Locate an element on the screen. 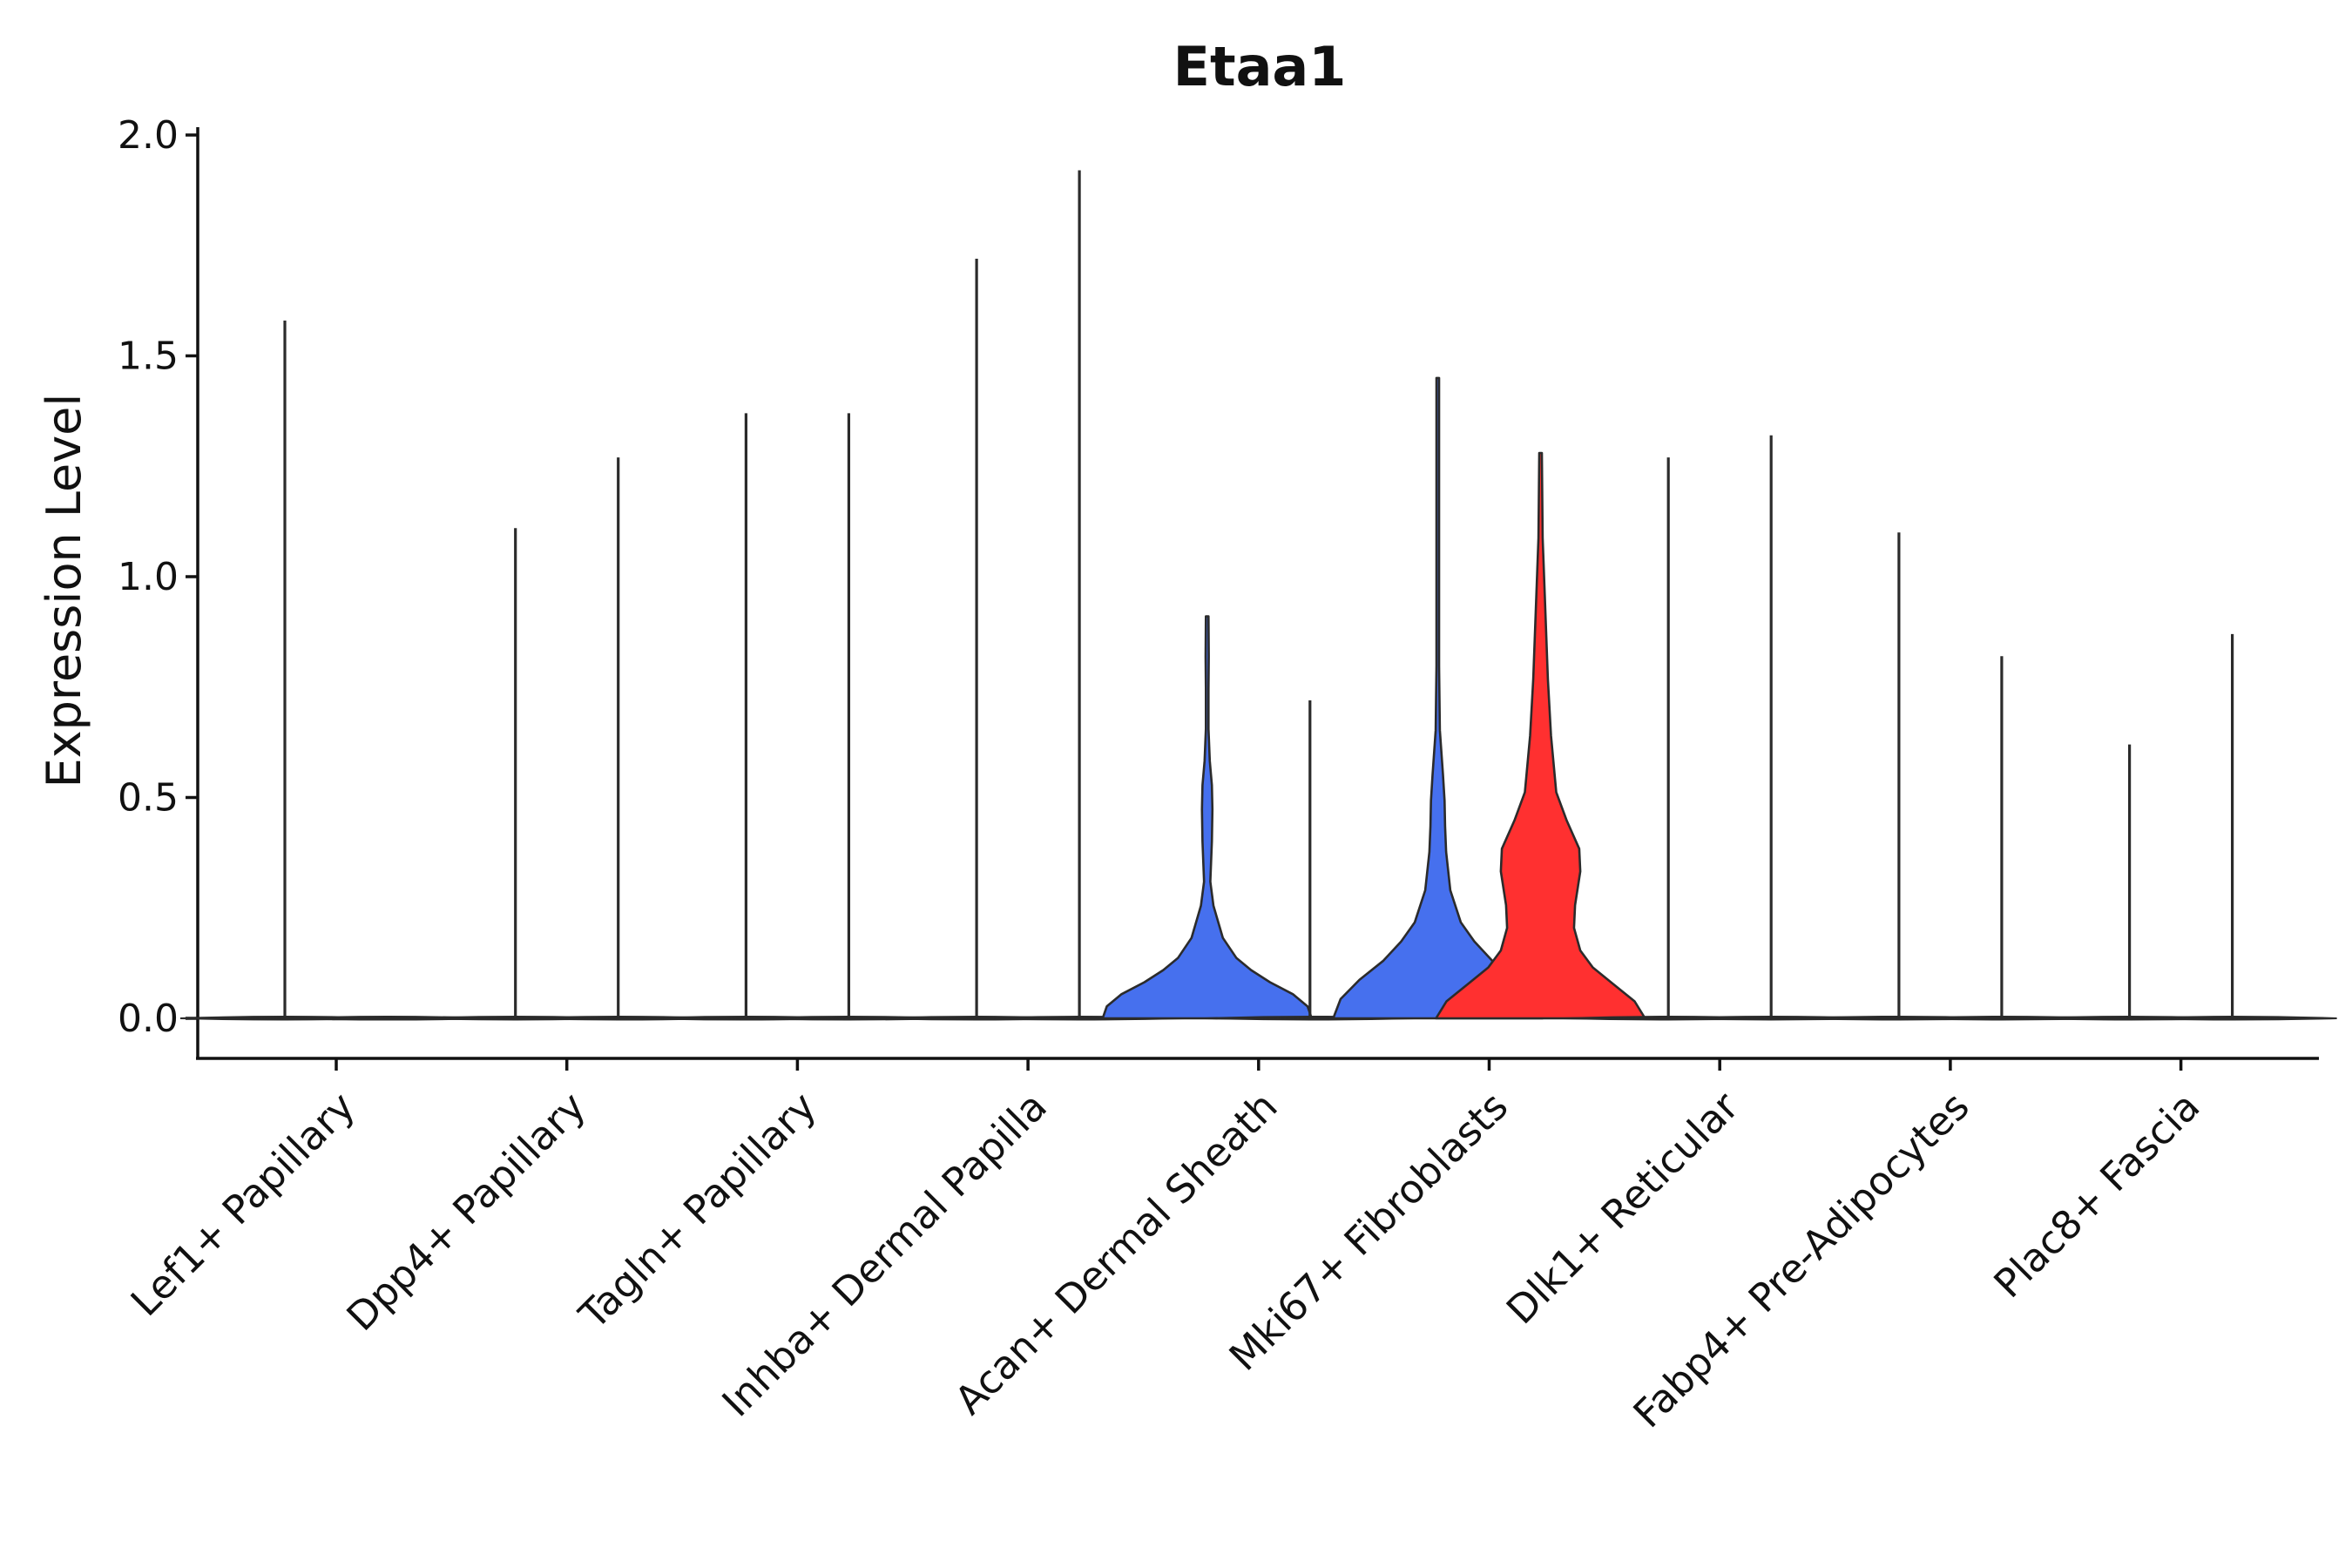  y-tick-label: 0.0 is located at coordinates (148, 1019).